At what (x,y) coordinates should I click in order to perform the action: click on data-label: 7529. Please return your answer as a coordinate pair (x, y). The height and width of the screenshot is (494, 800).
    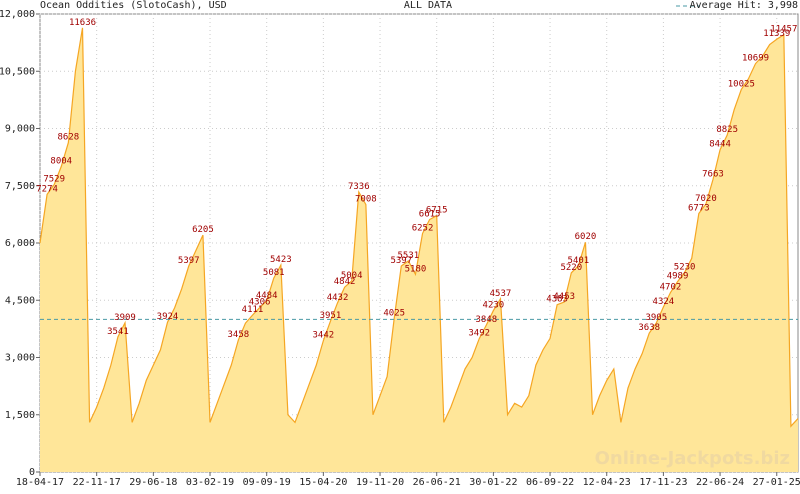
    Looking at the image, I should click on (54, 180).